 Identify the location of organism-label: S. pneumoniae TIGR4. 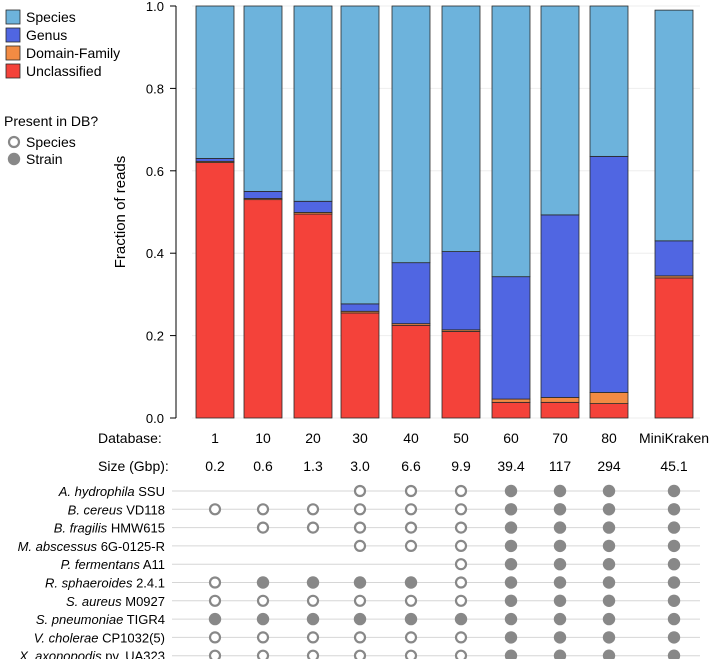
(100, 619).